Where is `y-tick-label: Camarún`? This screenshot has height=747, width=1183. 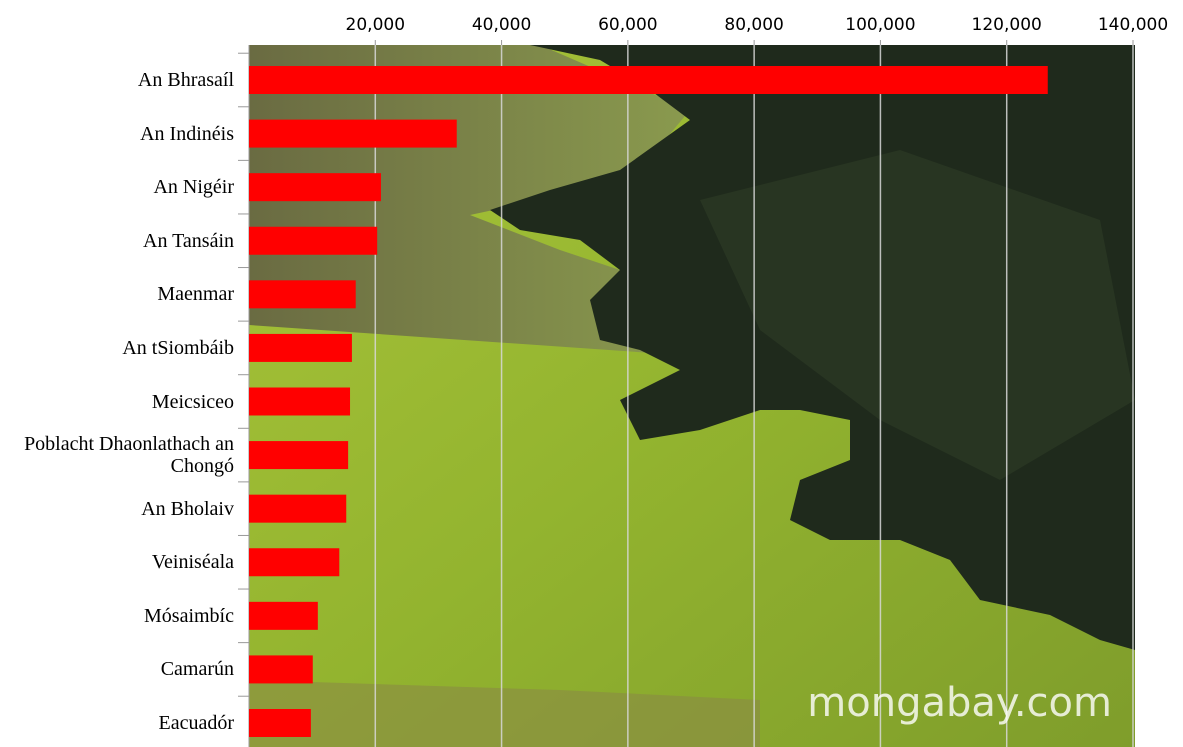
y-tick-label: Camarún is located at coordinates (197, 669).